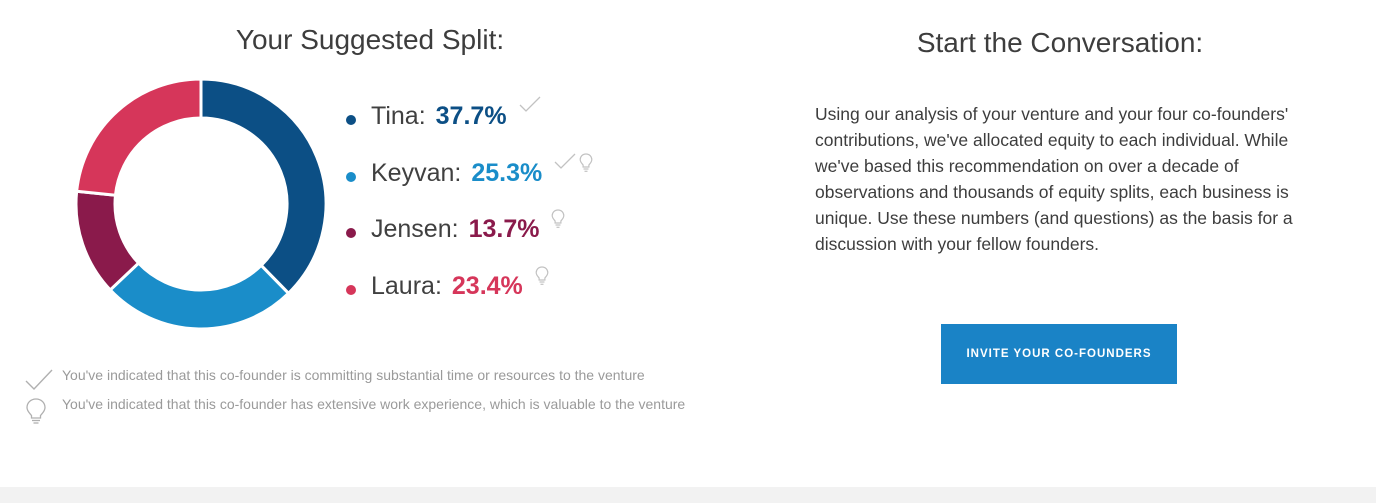 The width and height of the screenshot is (1376, 503). I want to click on donut-slice-tina, so click(263, 186).